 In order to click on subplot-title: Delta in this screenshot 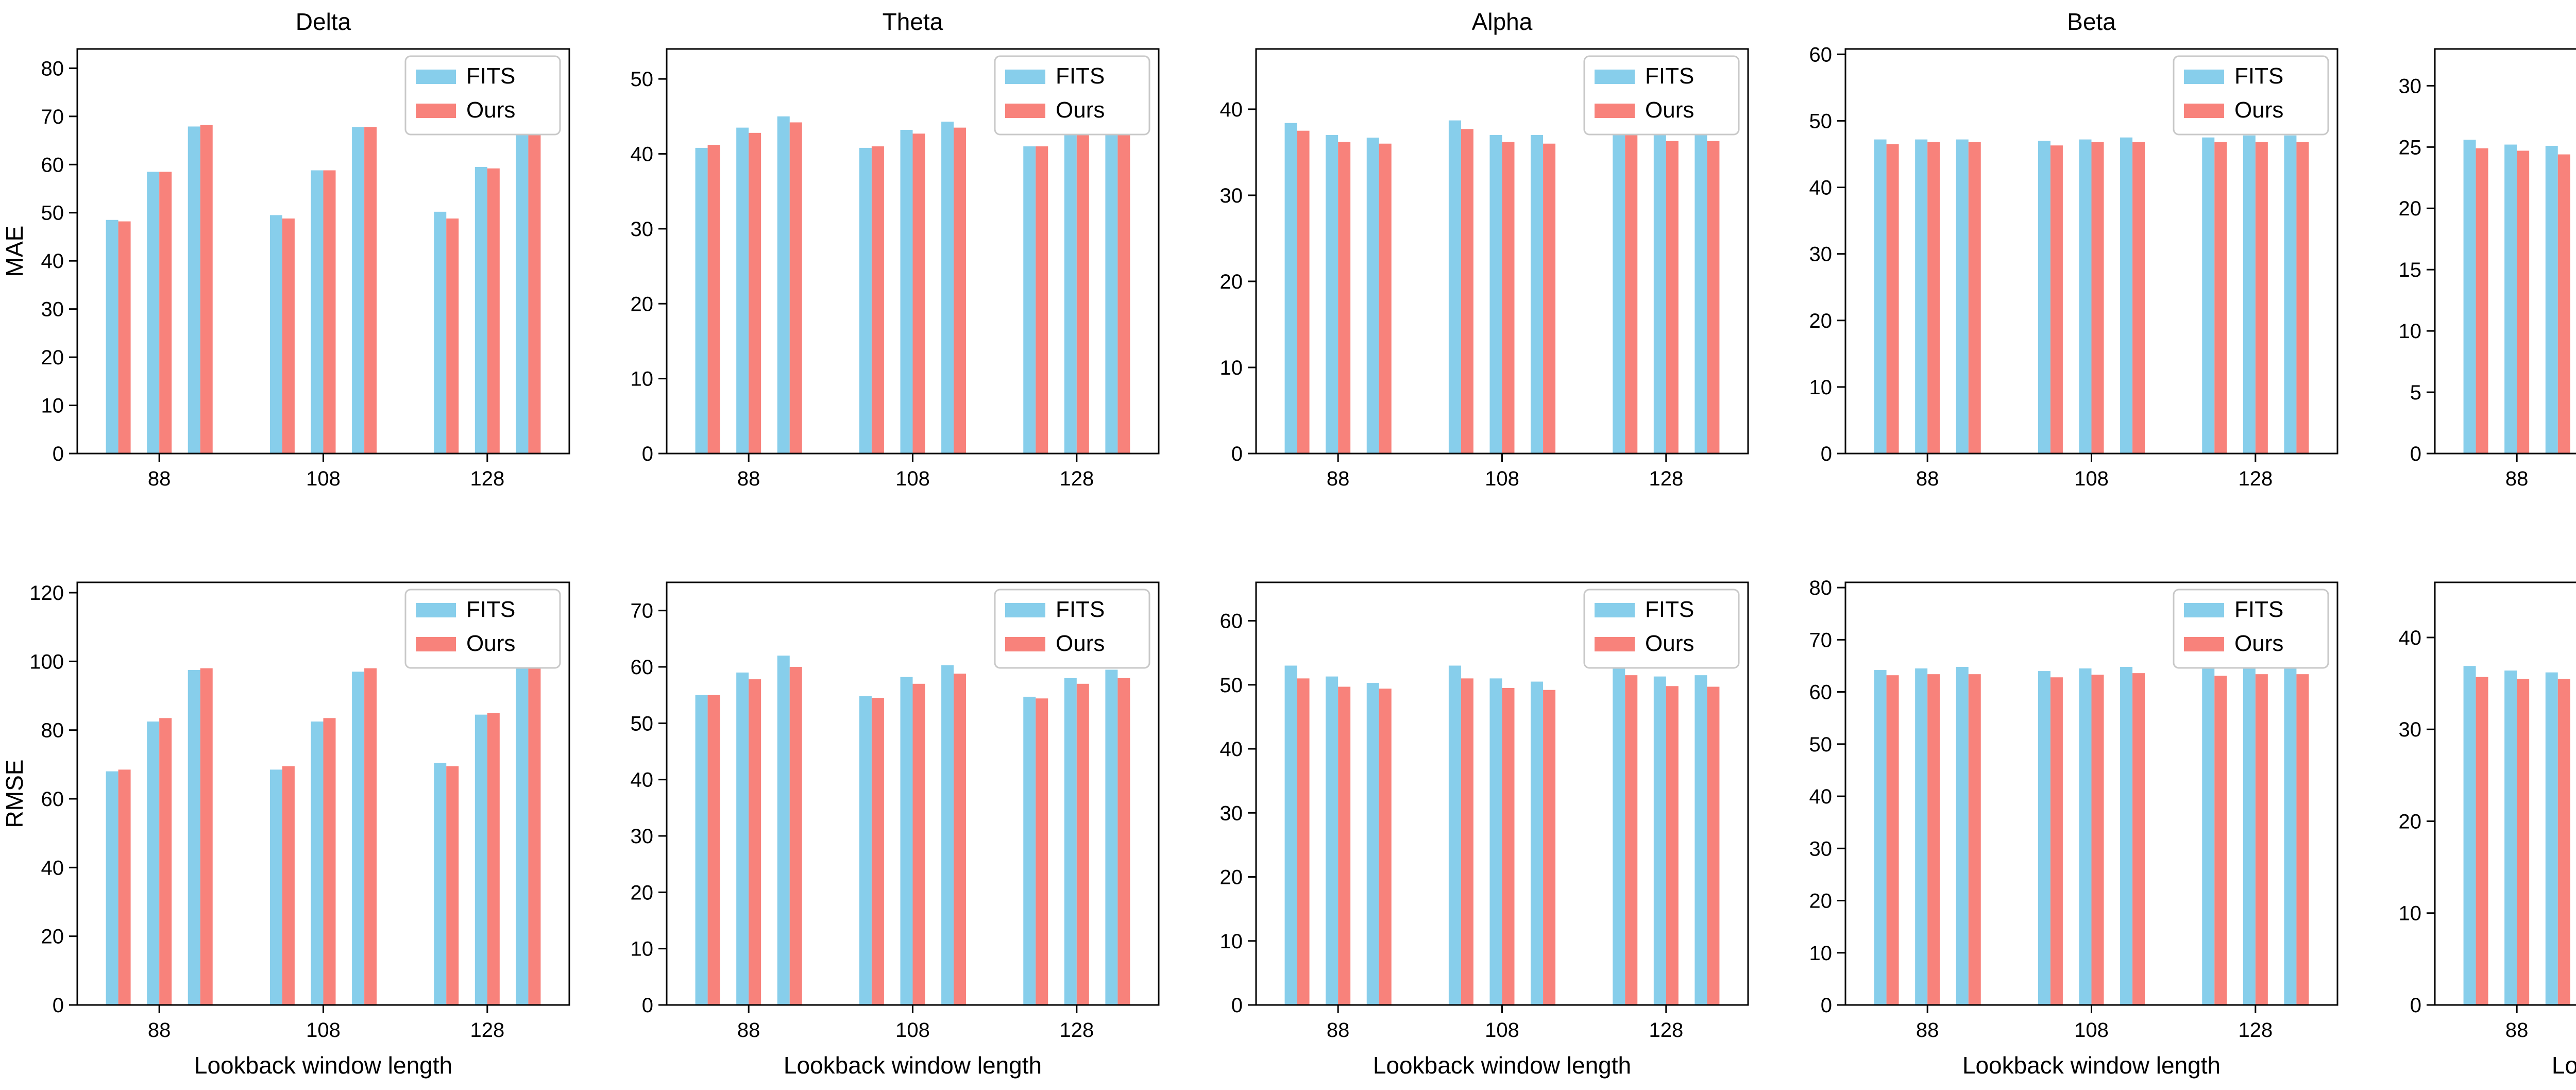, I will do `click(324, 21)`.